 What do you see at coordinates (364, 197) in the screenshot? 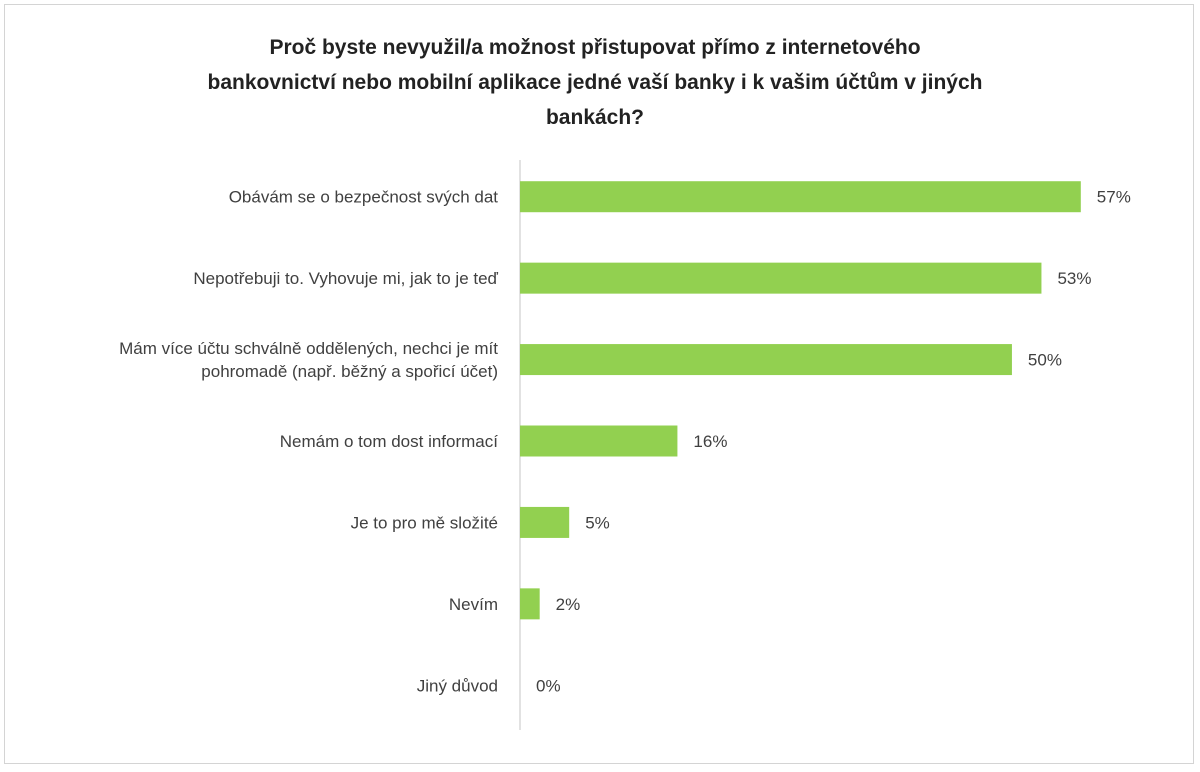
I see `category-label: Obávám se o bezpečnost svých dat` at bounding box center [364, 197].